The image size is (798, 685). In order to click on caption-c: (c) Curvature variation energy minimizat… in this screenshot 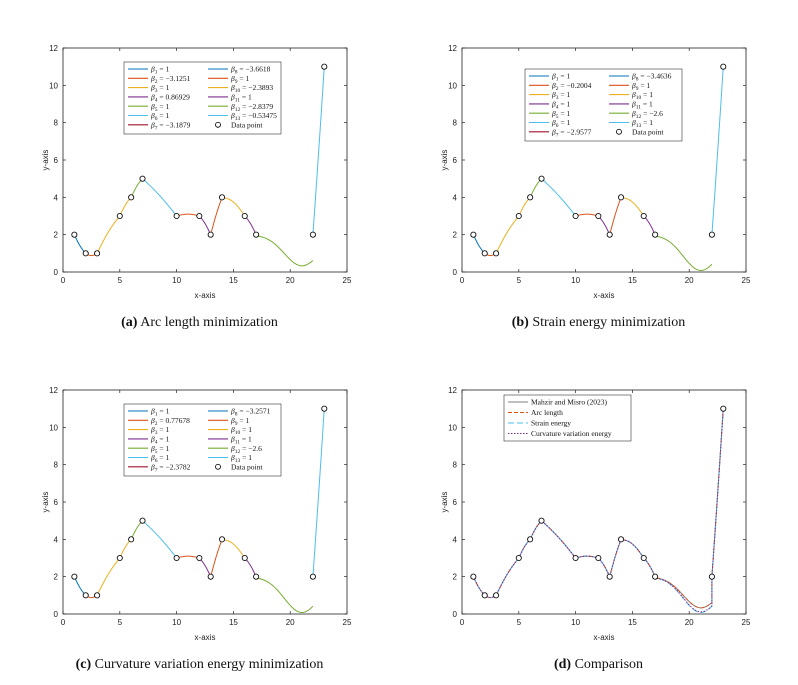, I will do `click(199, 664)`.